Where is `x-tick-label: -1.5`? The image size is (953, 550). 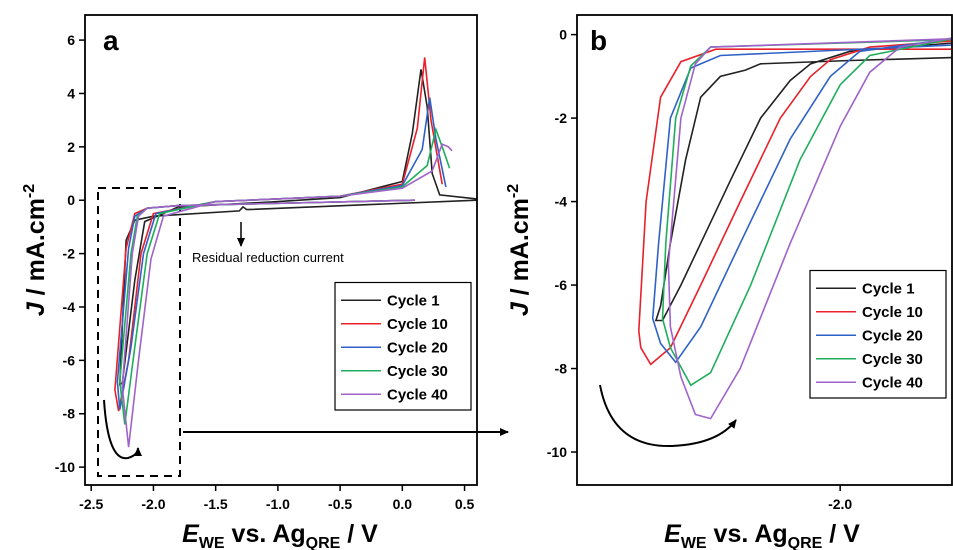
x-tick-label: -1.5 is located at coordinates (216, 504).